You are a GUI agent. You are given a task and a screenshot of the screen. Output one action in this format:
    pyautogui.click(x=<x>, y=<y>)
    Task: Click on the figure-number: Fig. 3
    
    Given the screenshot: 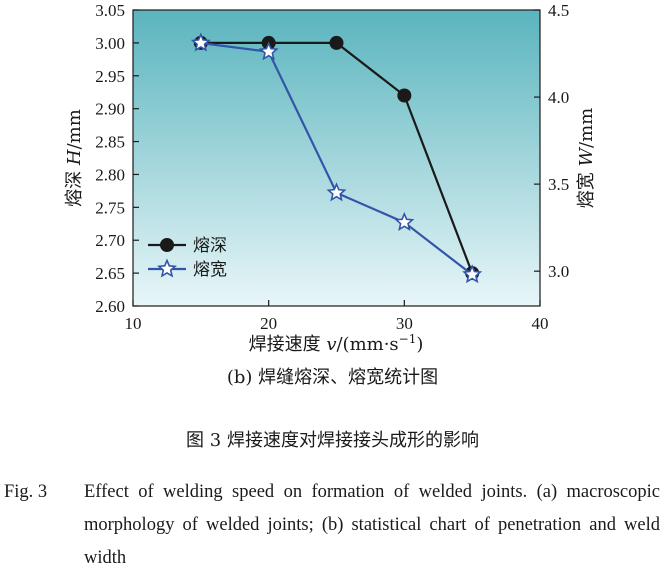 What is the action you would take?
    pyautogui.click(x=26, y=492)
    